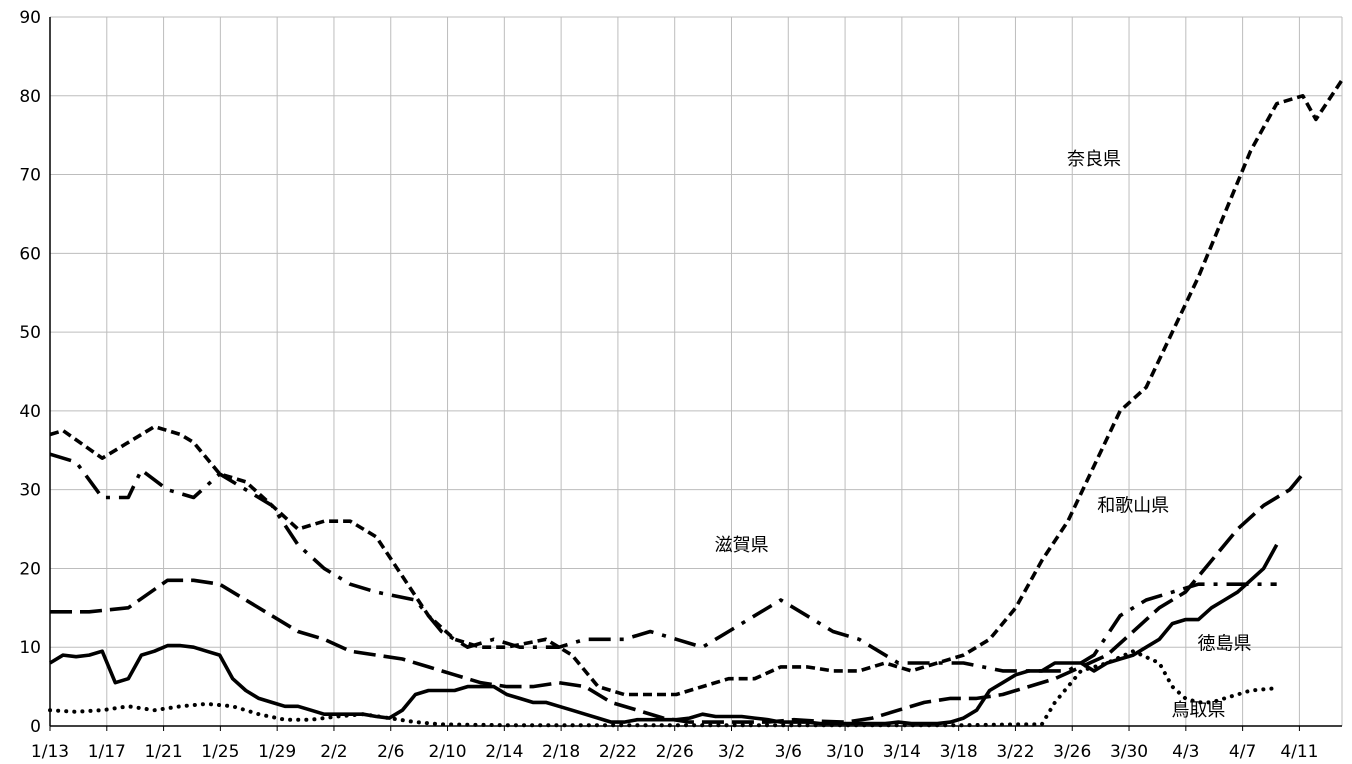 The width and height of the screenshot is (1352, 764). What do you see at coordinates (1242, 752) in the screenshot?
I see `x-tick-label: 4/7` at bounding box center [1242, 752].